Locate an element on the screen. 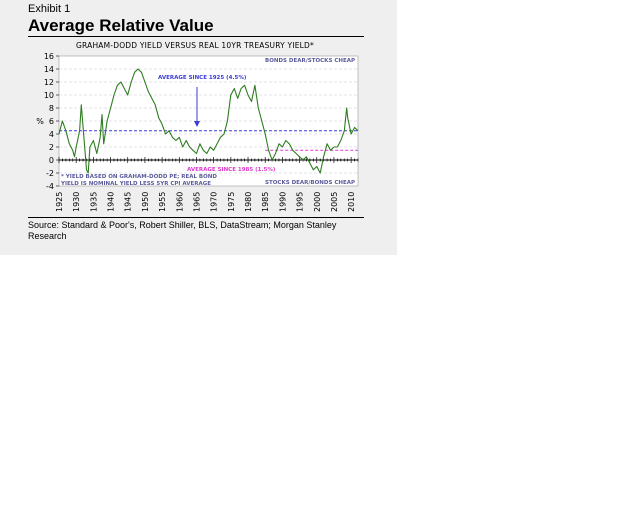 The width and height of the screenshot is (640, 511). y-tick-label: 8 is located at coordinates (51, 108).